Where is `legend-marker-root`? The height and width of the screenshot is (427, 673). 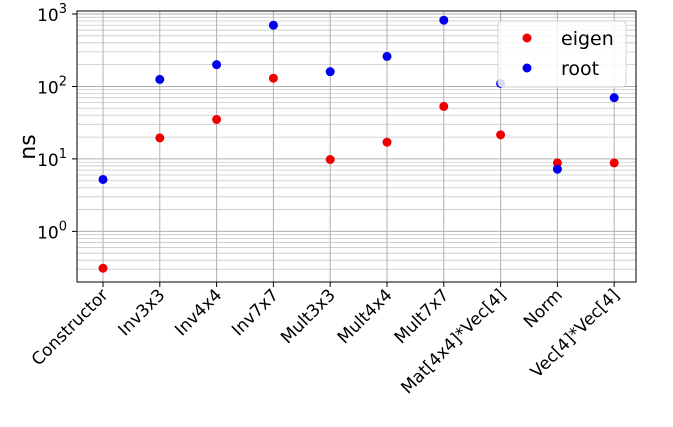
legend-marker-root is located at coordinates (527, 68).